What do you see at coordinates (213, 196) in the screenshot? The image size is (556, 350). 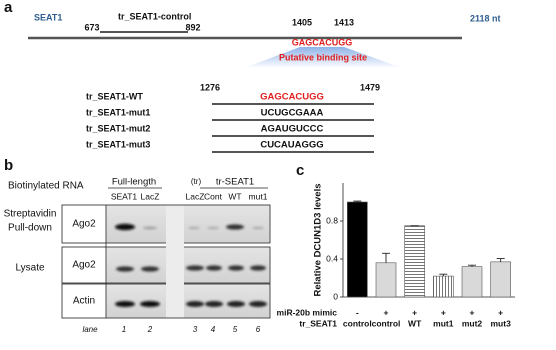 I see `lane-label: Cont` at bounding box center [213, 196].